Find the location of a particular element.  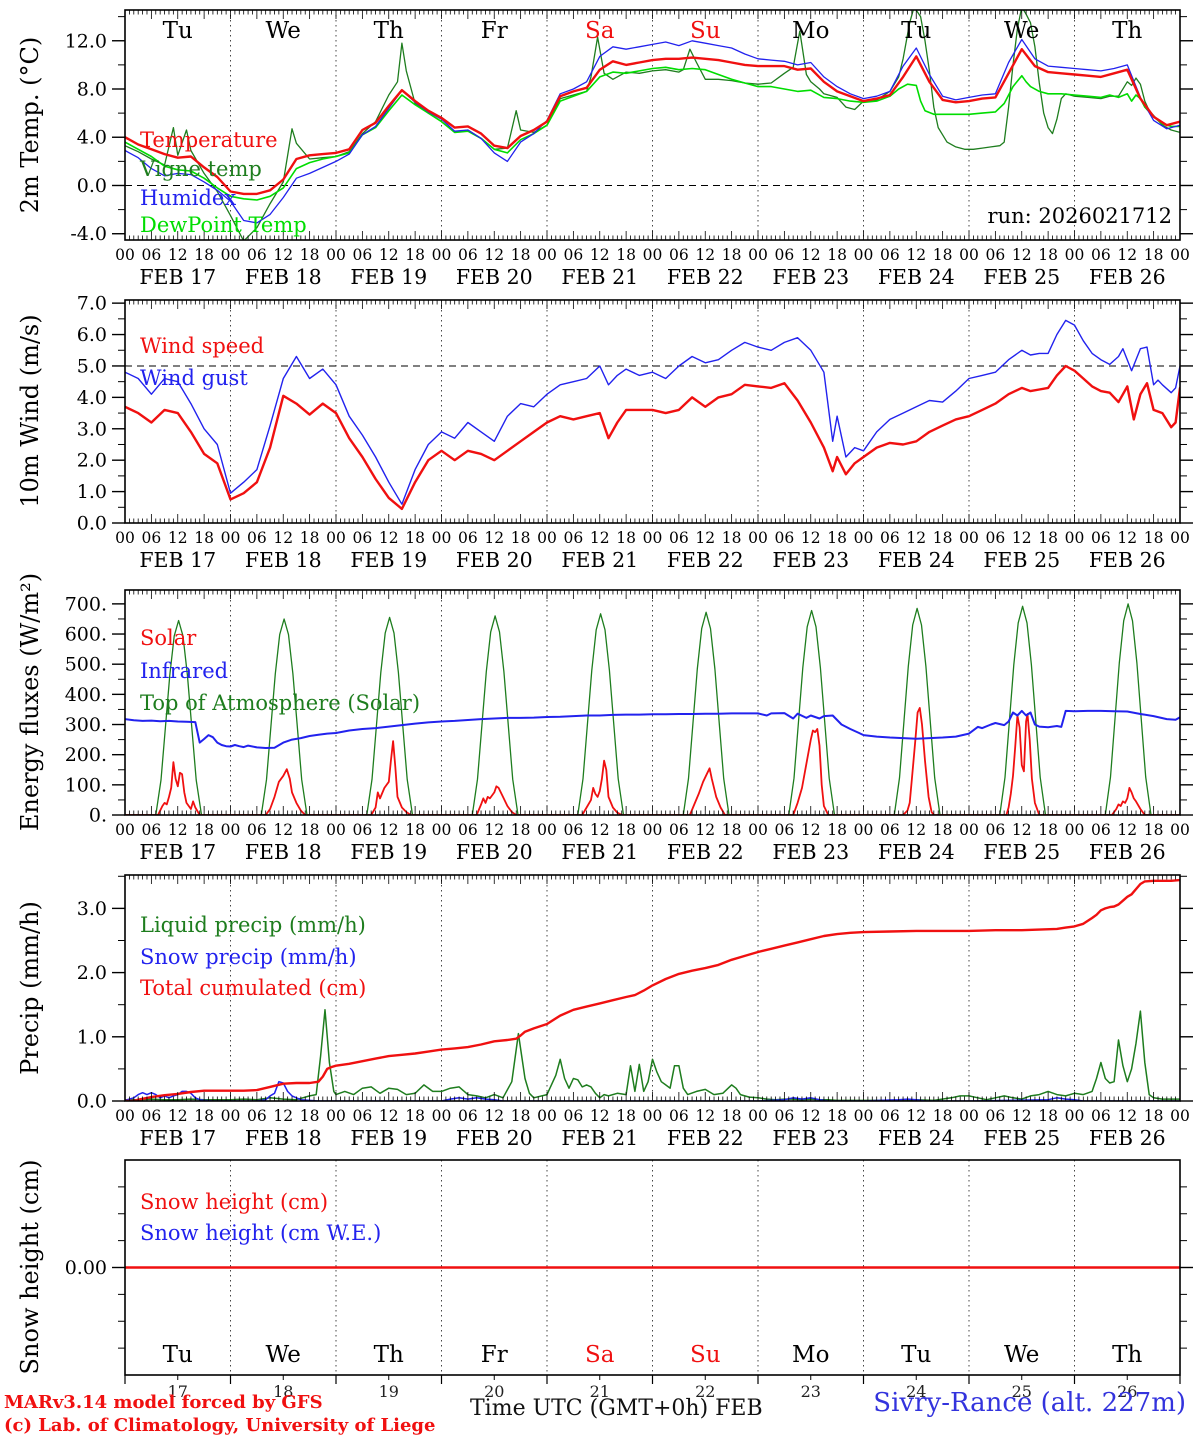

time-axis-label: Time UTC (GMT+0h) FEB is located at coordinates (616, 1408).